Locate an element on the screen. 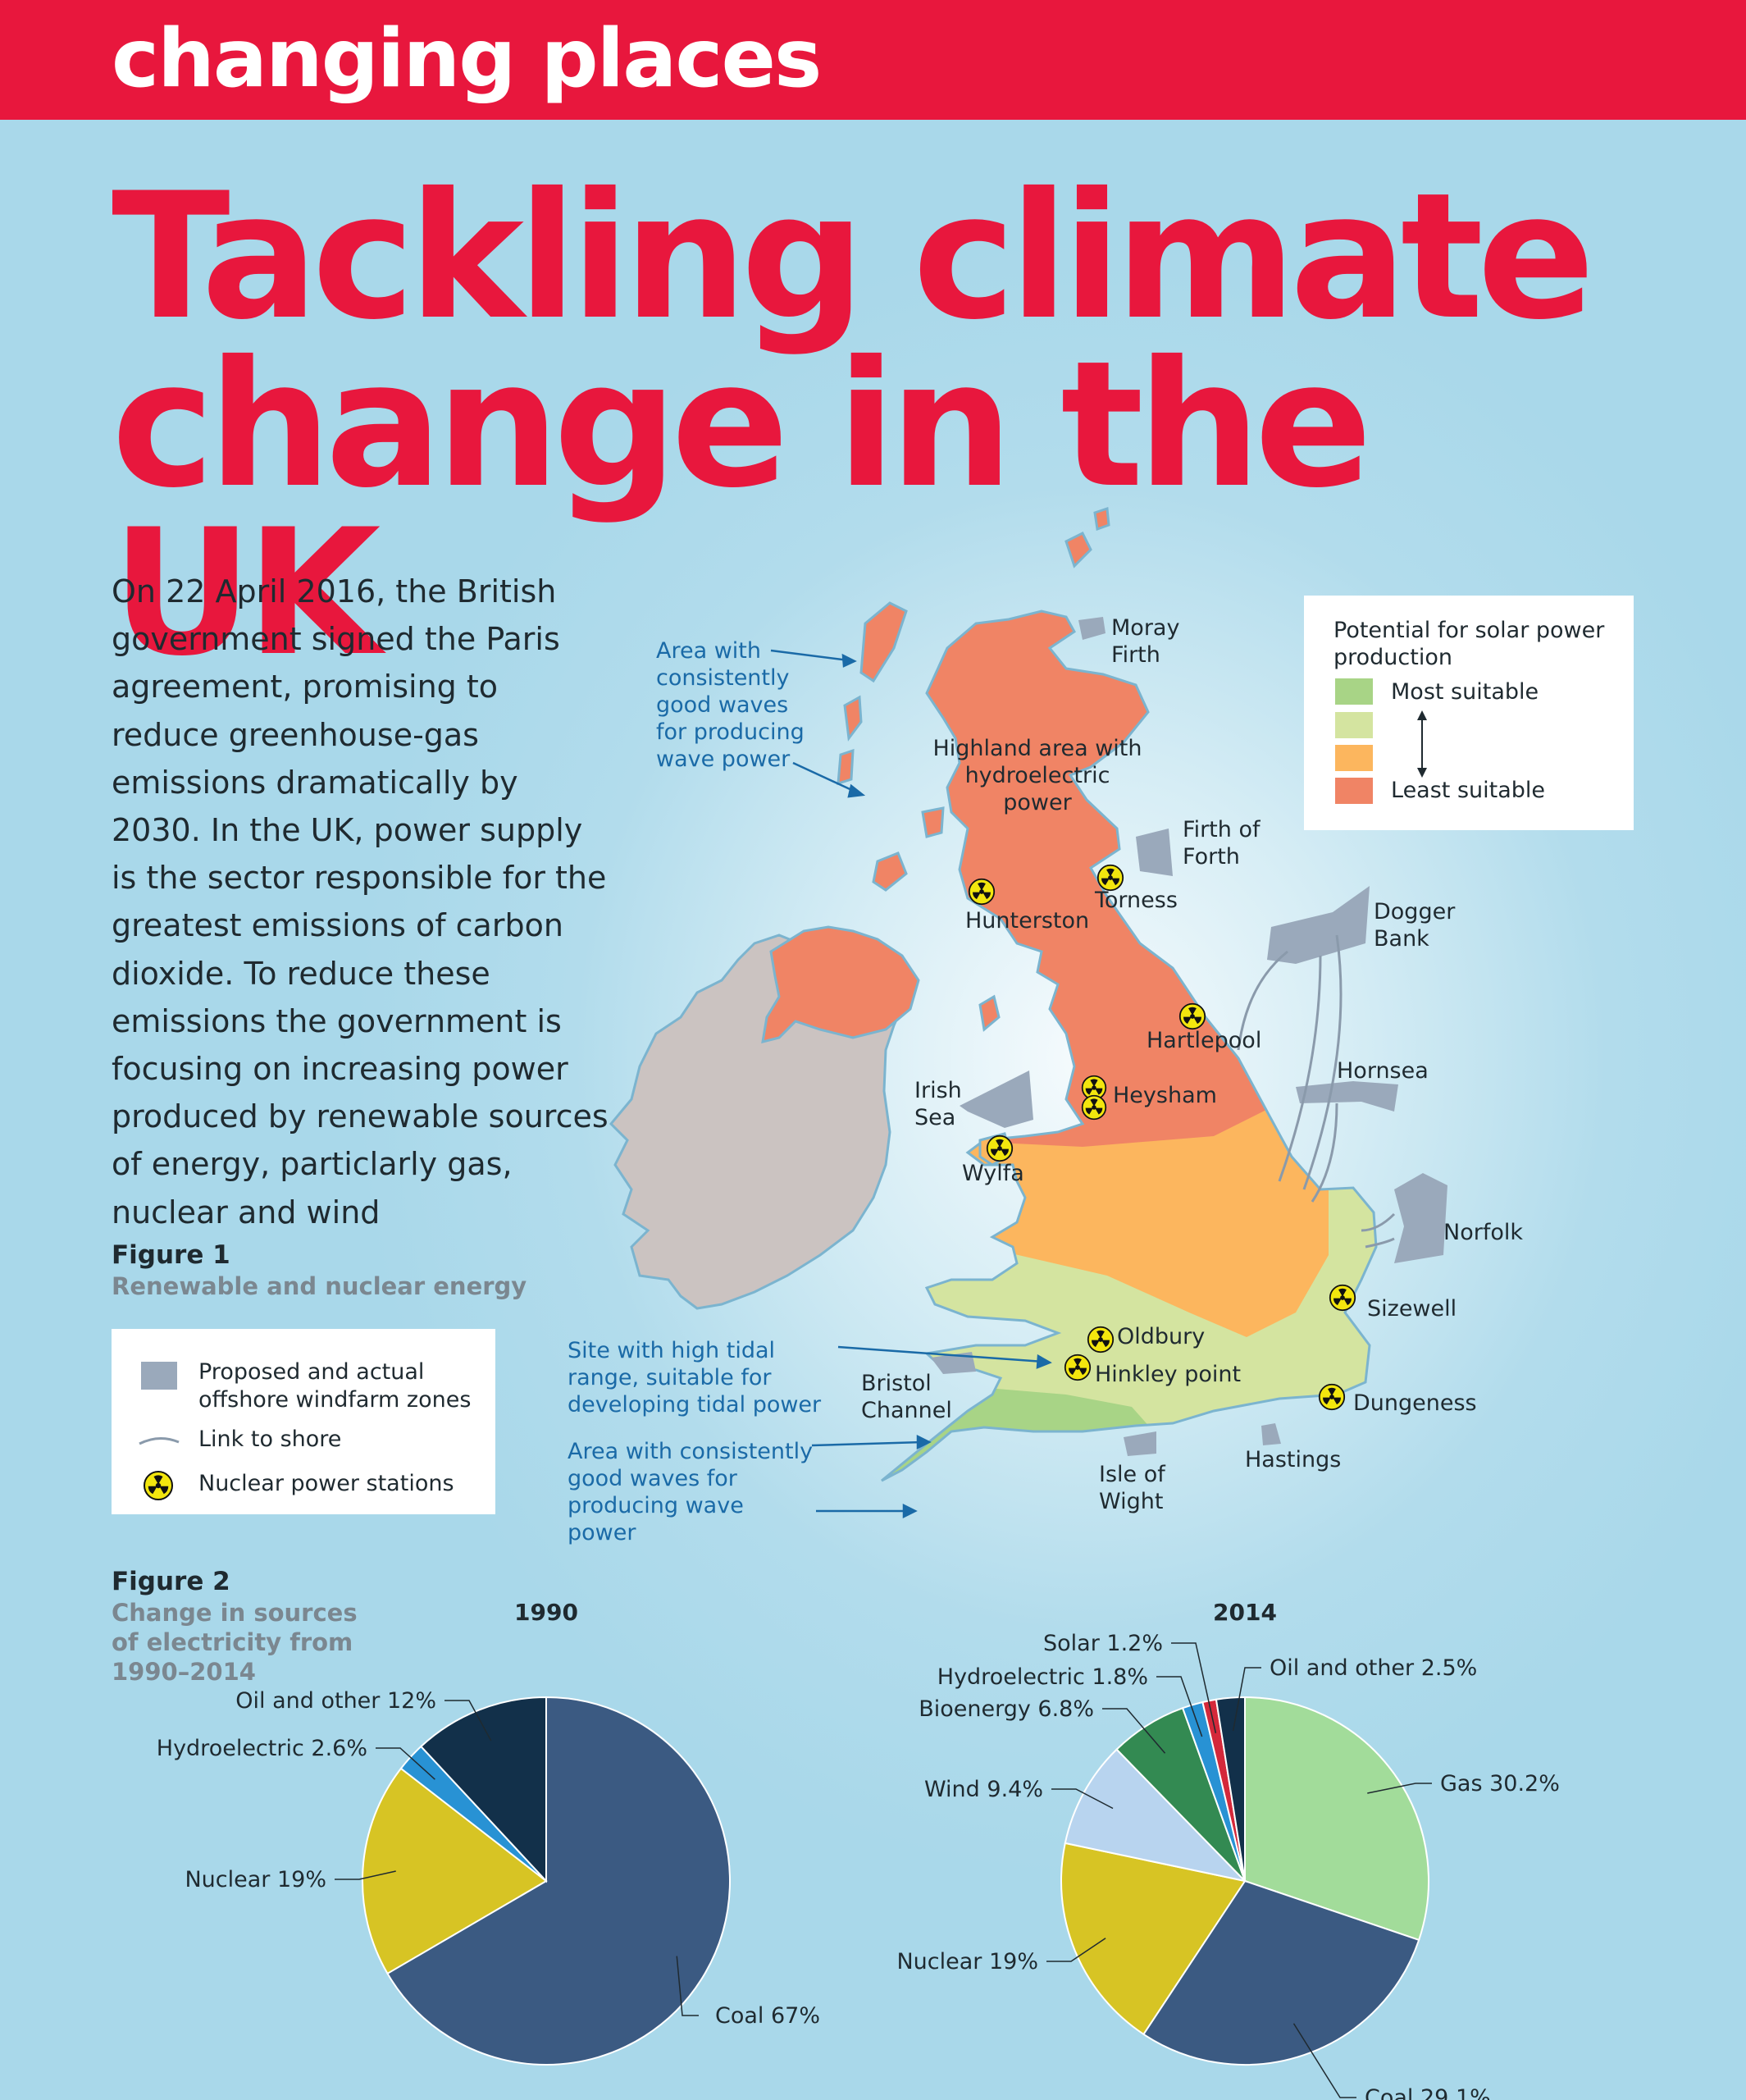  northern-ireland is located at coordinates (841, 984).